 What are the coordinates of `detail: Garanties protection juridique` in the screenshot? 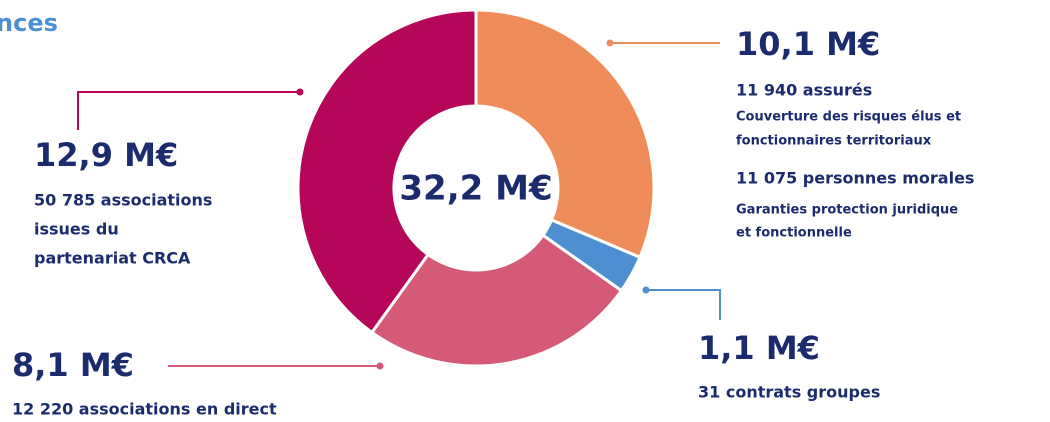 It's located at (847, 210).